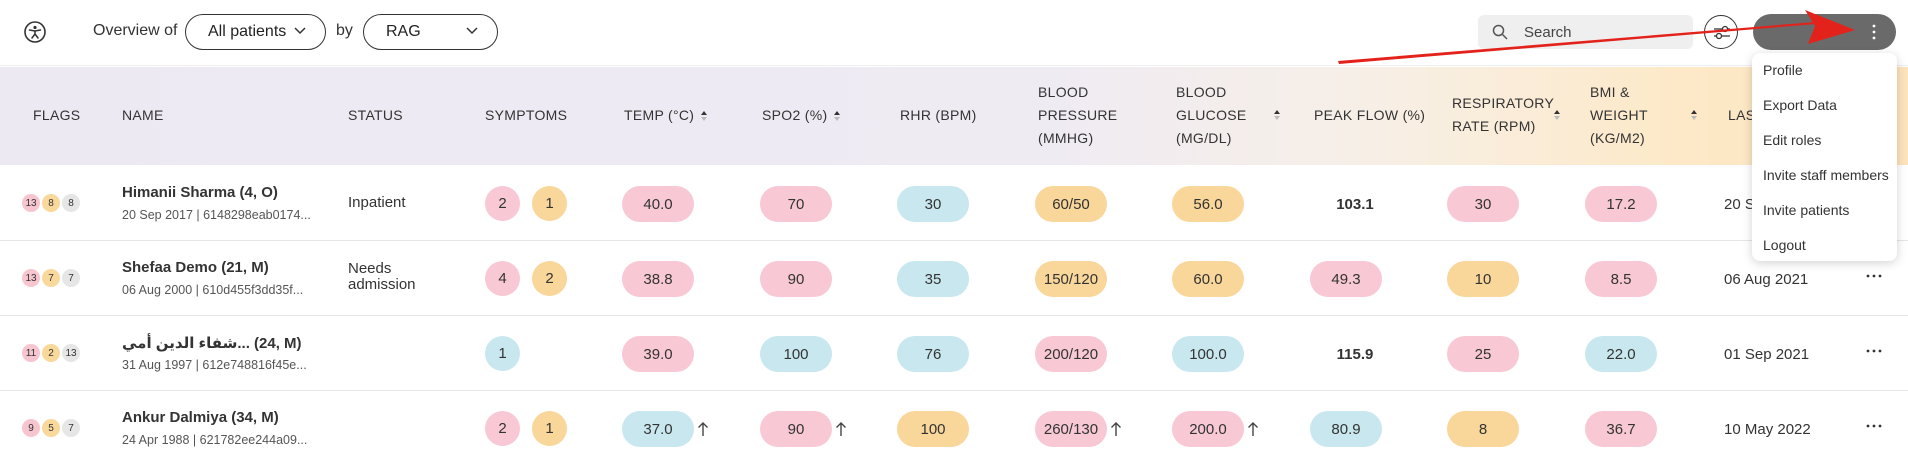  I want to click on temp-value: 38.8, so click(658, 279).